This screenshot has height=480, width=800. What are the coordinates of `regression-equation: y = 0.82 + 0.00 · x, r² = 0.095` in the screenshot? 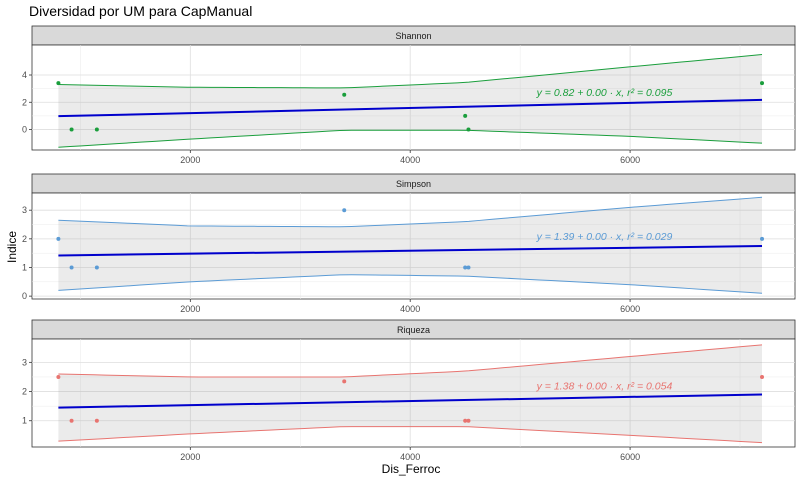 It's located at (604, 93).